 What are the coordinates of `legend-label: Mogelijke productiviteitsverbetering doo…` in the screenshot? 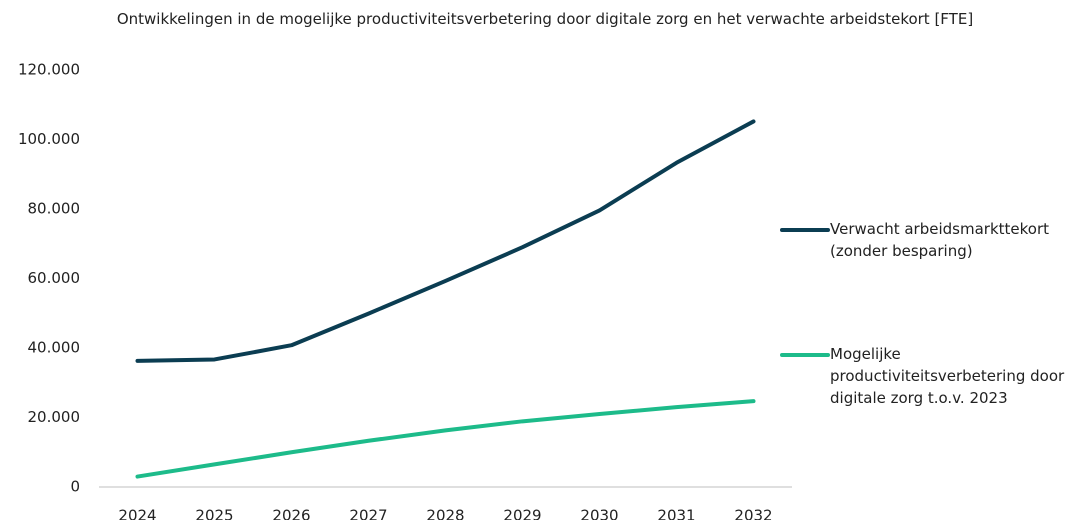 It's located at (947, 376).